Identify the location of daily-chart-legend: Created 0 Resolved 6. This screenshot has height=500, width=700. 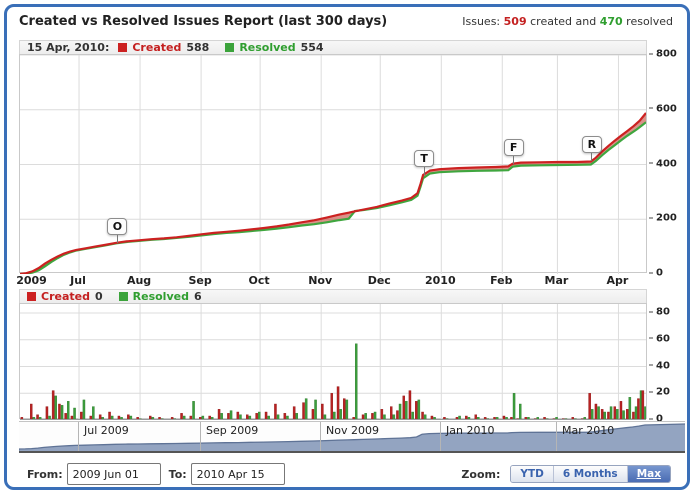
(333, 296).